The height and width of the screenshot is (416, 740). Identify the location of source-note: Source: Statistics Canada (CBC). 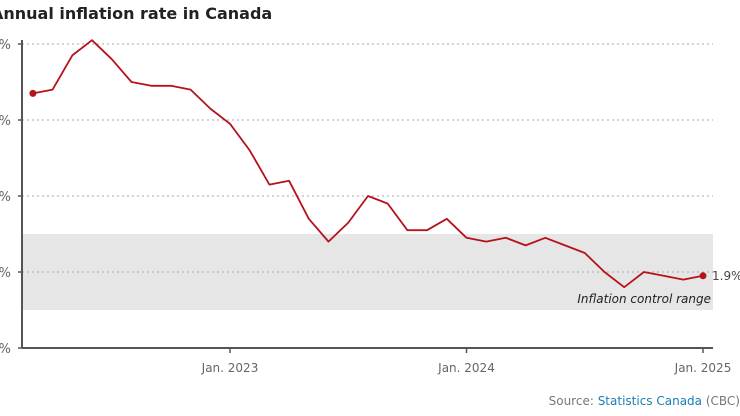
(644, 401).